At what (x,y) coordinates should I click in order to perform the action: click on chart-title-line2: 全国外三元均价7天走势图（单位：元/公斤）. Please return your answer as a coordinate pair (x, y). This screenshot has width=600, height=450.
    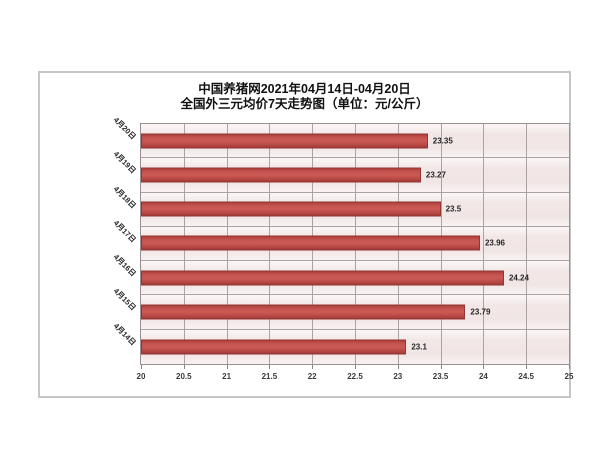
    Looking at the image, I should click on (304, 104).